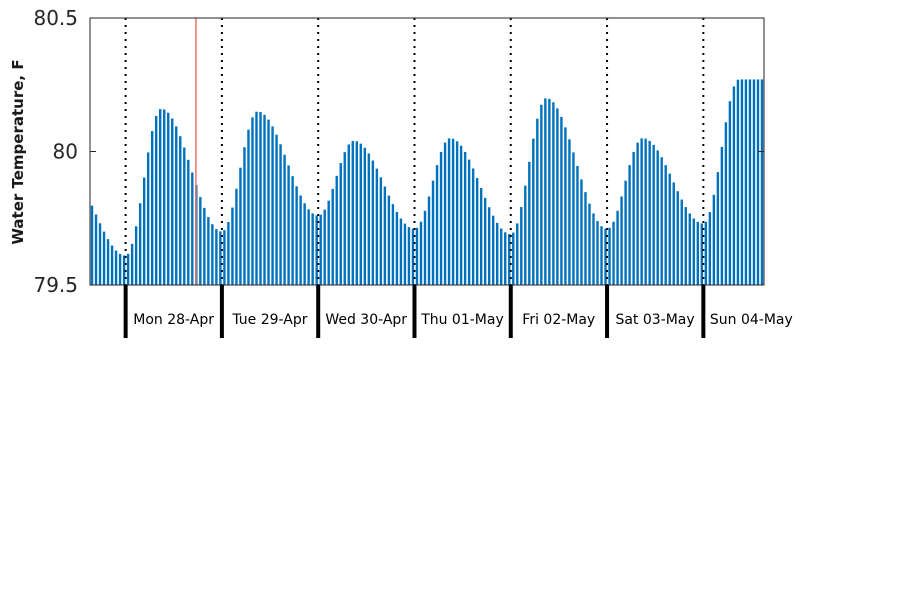  I want to click on day-label: Wed 30-Apr, so click(366, 320).